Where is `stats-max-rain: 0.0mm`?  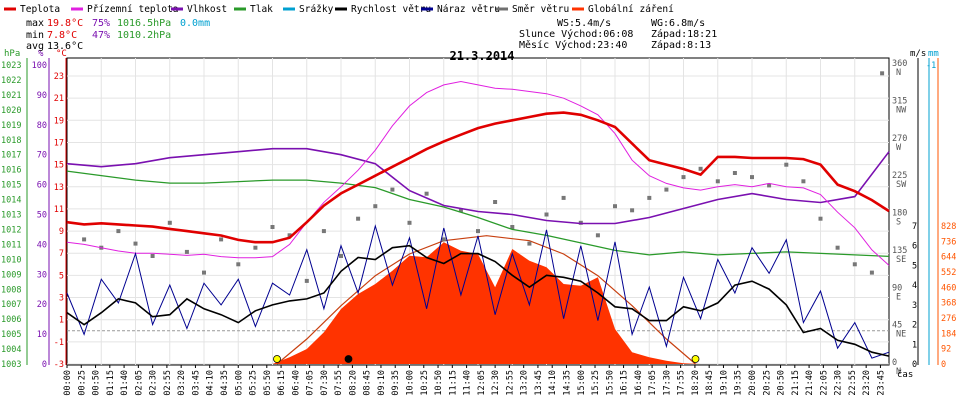 stats-max-rain: 0.0mm is located at coordinates (195, 23).